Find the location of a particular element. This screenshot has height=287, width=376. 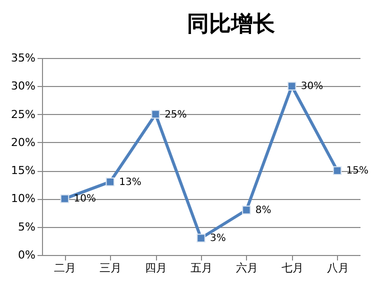

data-label: 13% is located at coordinates (130, 182).